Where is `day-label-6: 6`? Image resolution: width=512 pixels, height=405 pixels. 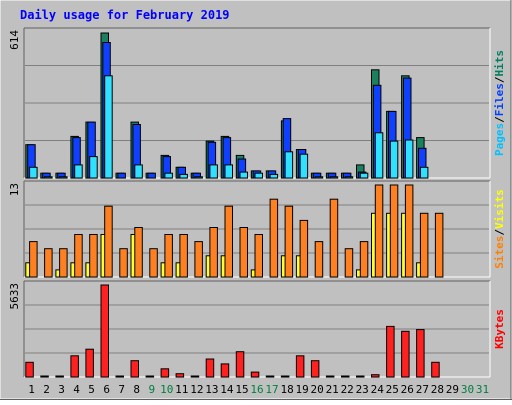 day-label-6: 6 is located at coordinates (106, 389).